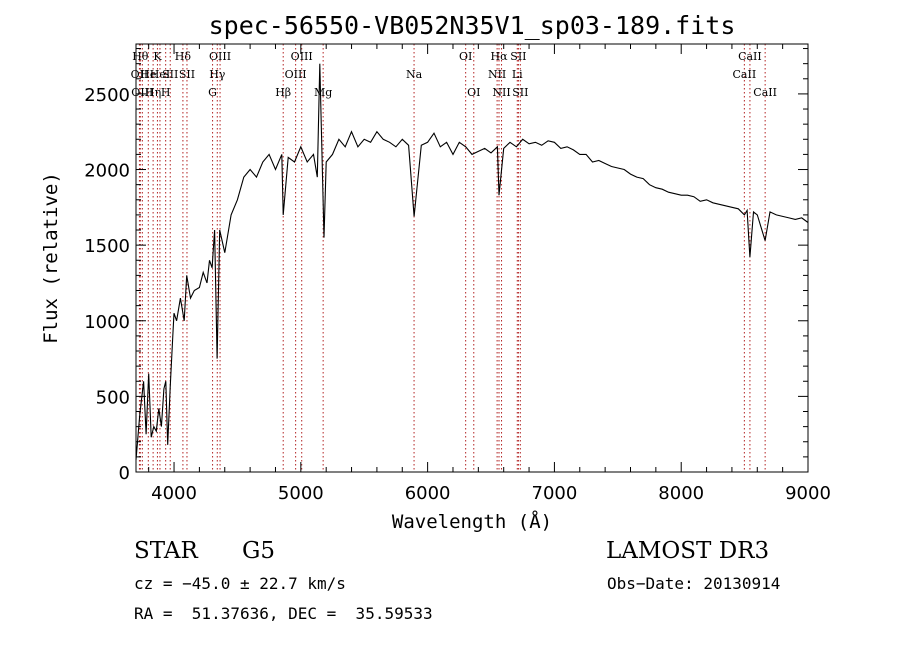 The image size is (900, 649). Describe the element at coordinates (681, 493) in the screenshot. I see `x-tick-label: 8000` at that location.